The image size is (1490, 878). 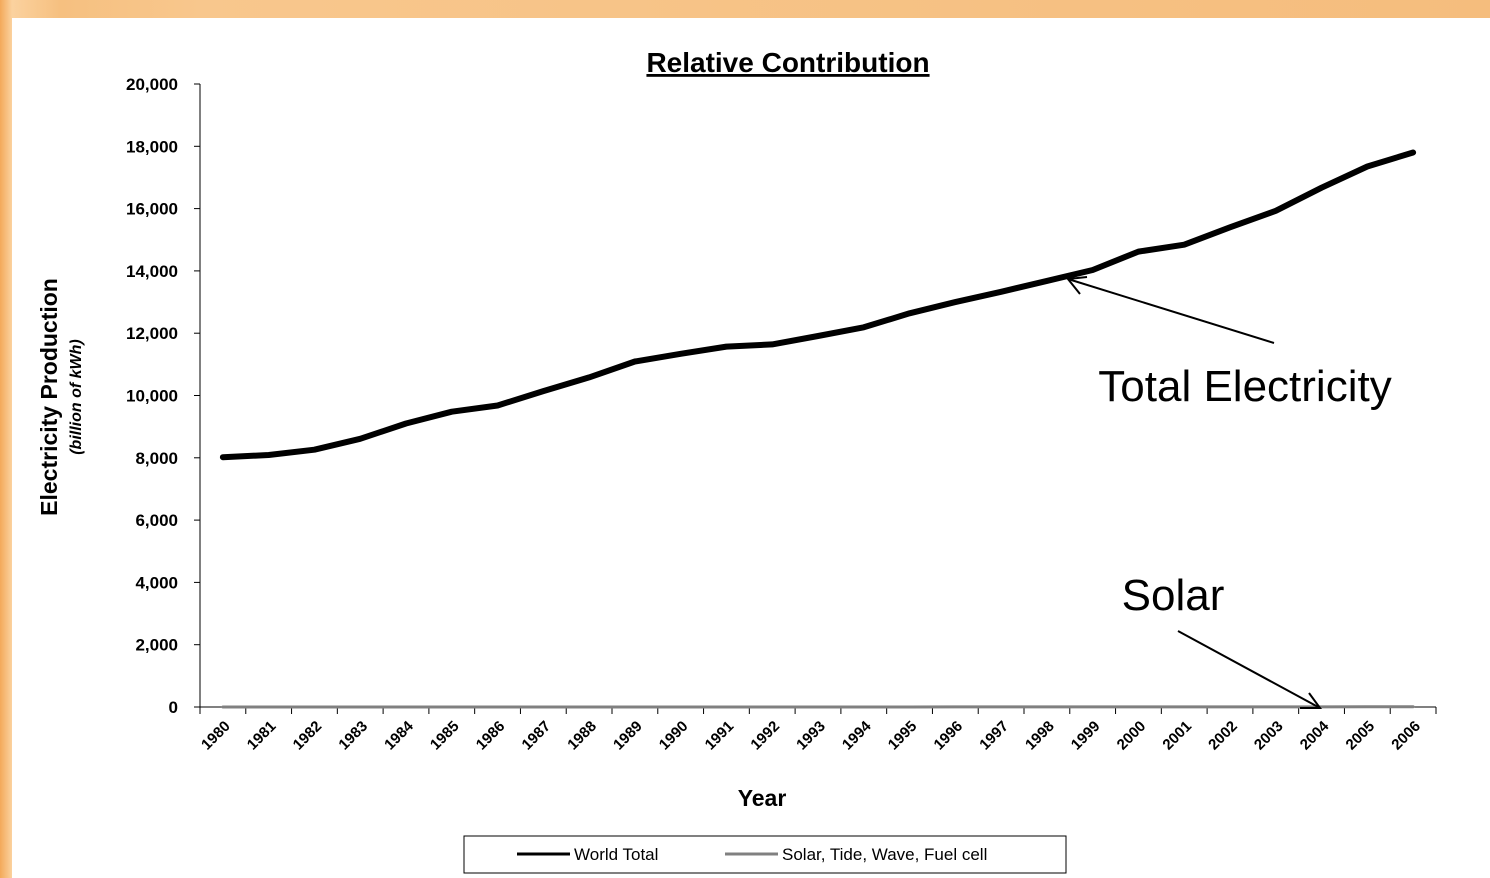 What do you see at coordinates (949, 736) in the screenshot?
I see `x-tick-label: 1996` at bounding box center [949, 736].